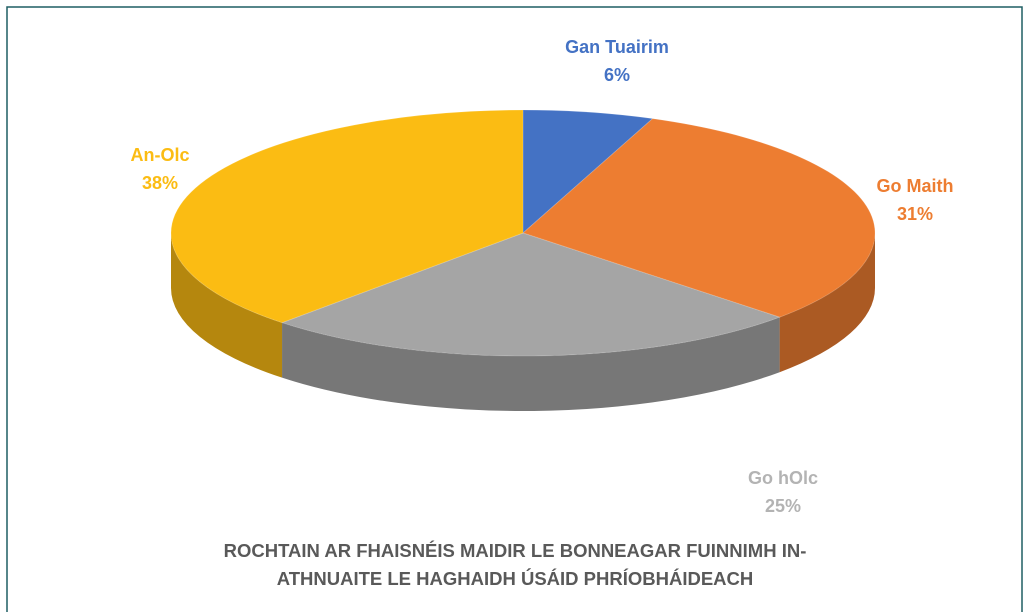 Image resolution: width=1030 pixels, height=612 pixels. I want to click on data-label-name: Go hOlc, so click(783, 478).